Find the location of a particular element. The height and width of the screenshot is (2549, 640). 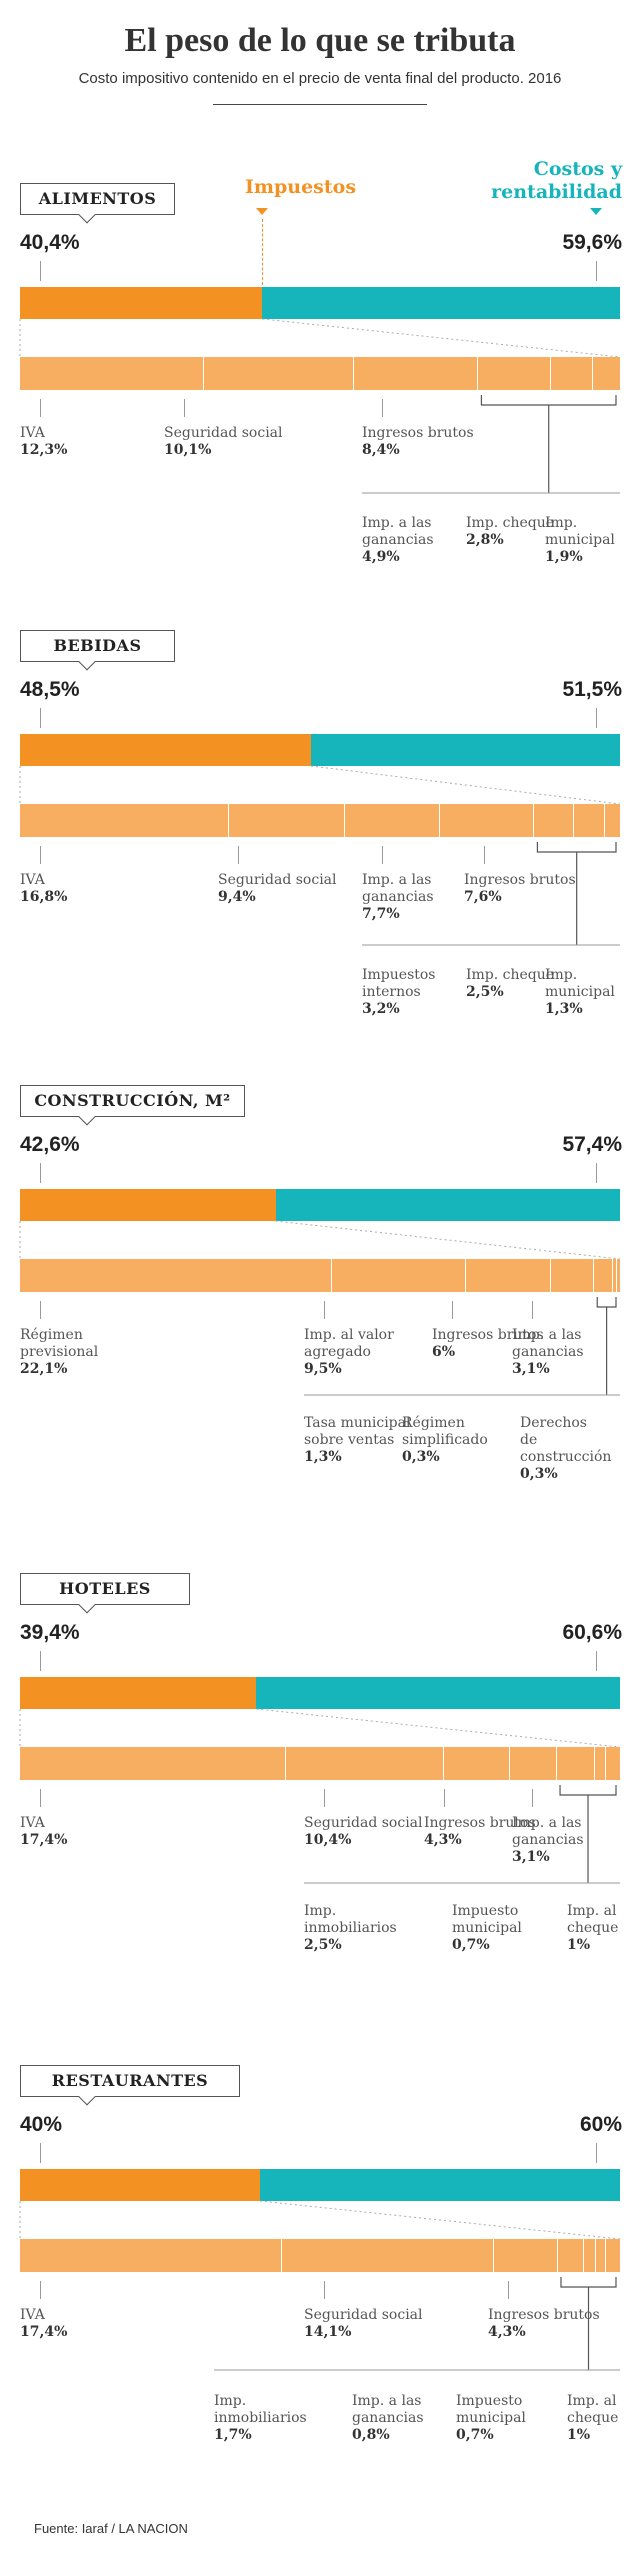

tax-item: Imp. a las ganancias 7,7% is located at coordinates (422, 897).